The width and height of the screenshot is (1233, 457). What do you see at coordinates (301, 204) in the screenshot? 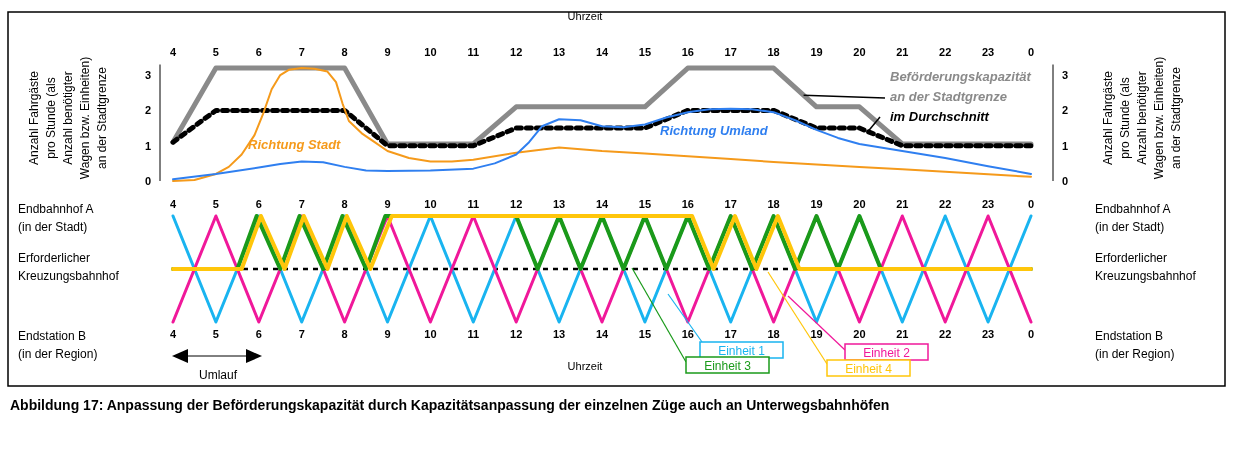
I see `x2-tick-label: 7` at bounding box center [301, 204].